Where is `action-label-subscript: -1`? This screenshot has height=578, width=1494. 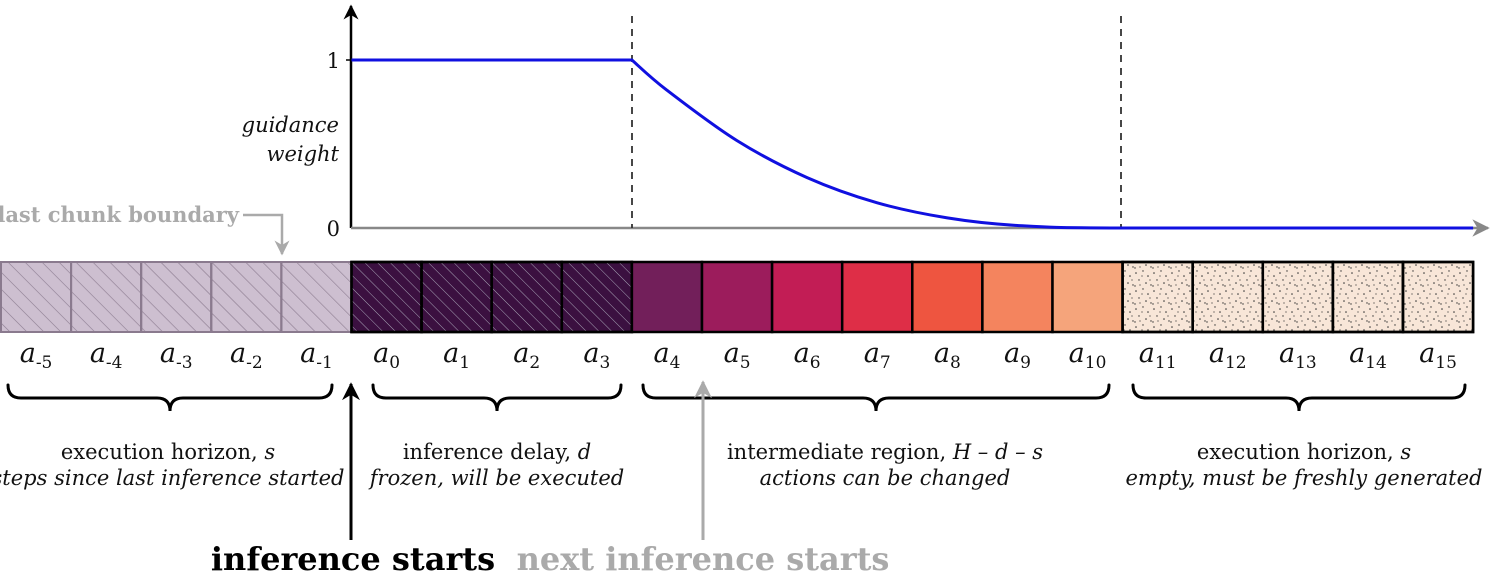 action-label-subscript: -1 is located at coordinates (324, 363).